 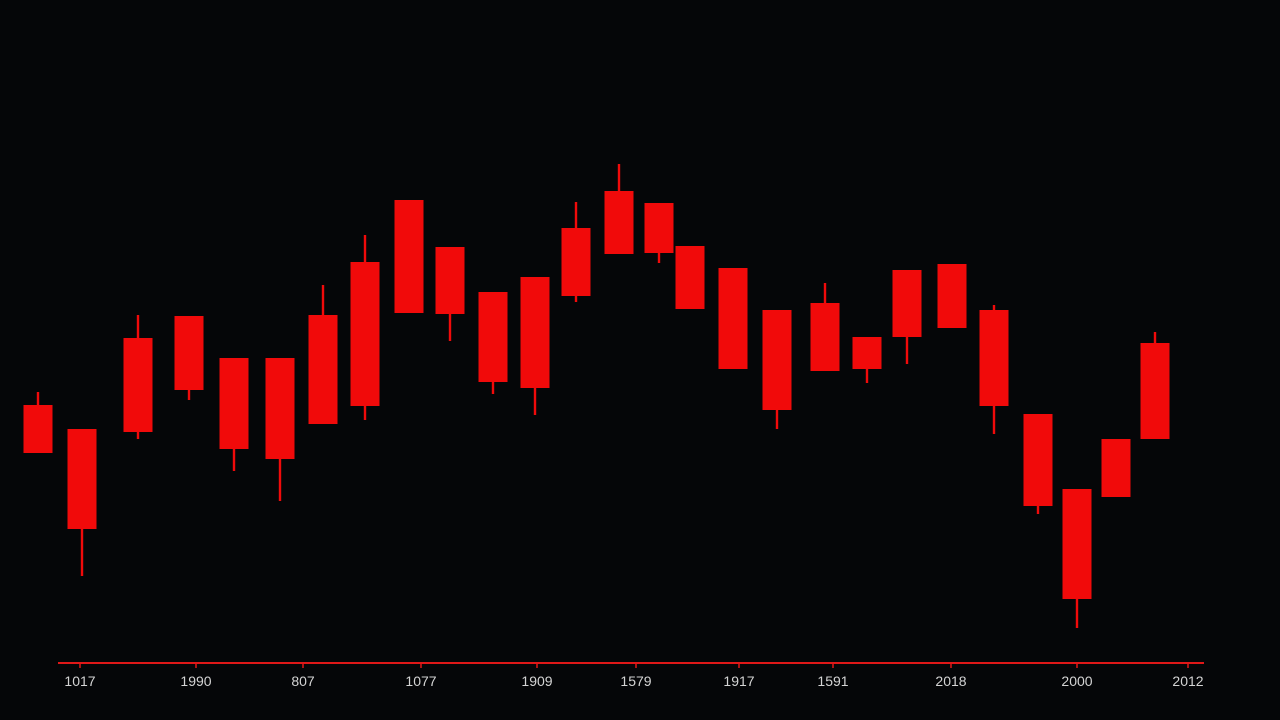 What do you see at coordinates (536, 681) in the screenshot?
I see `x-tick-label: 1909` at bounding box center [536, 681].